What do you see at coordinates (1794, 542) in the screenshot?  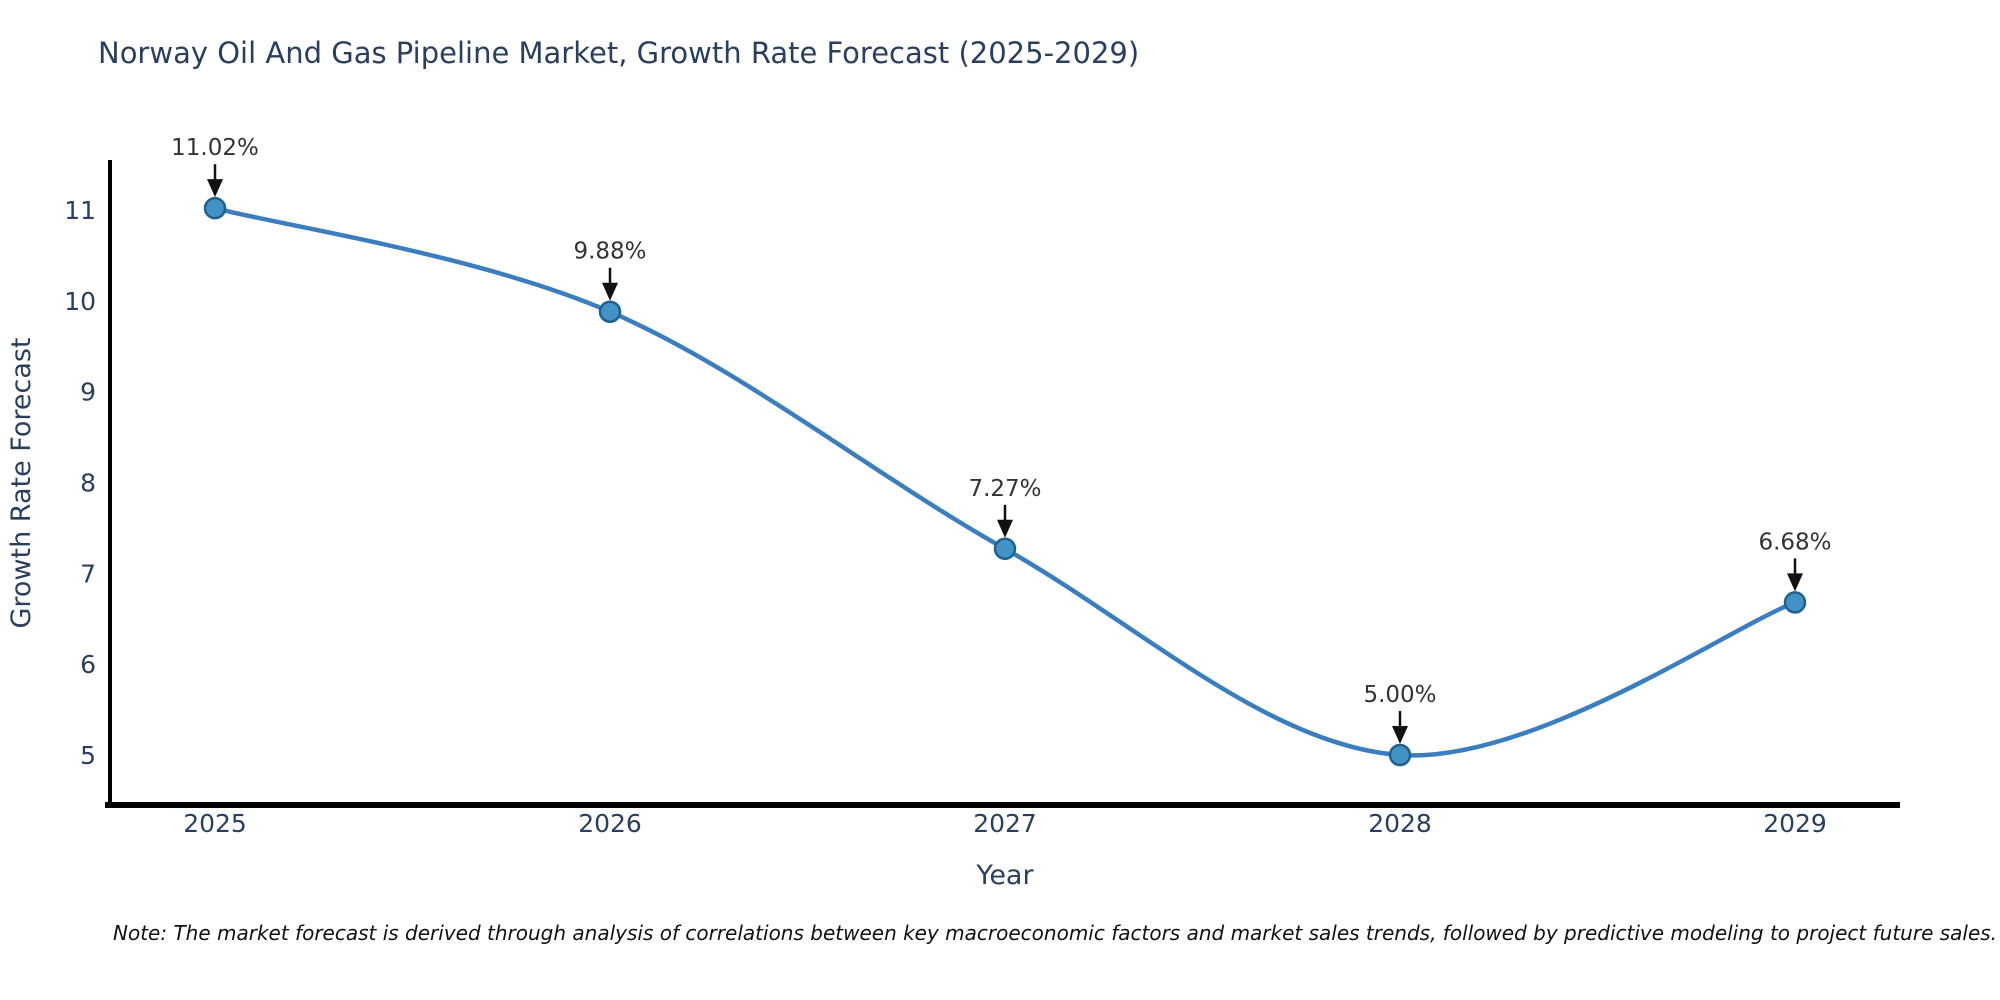 I see `annotation-label: 6.68%` at bounding box center [1794, 542].